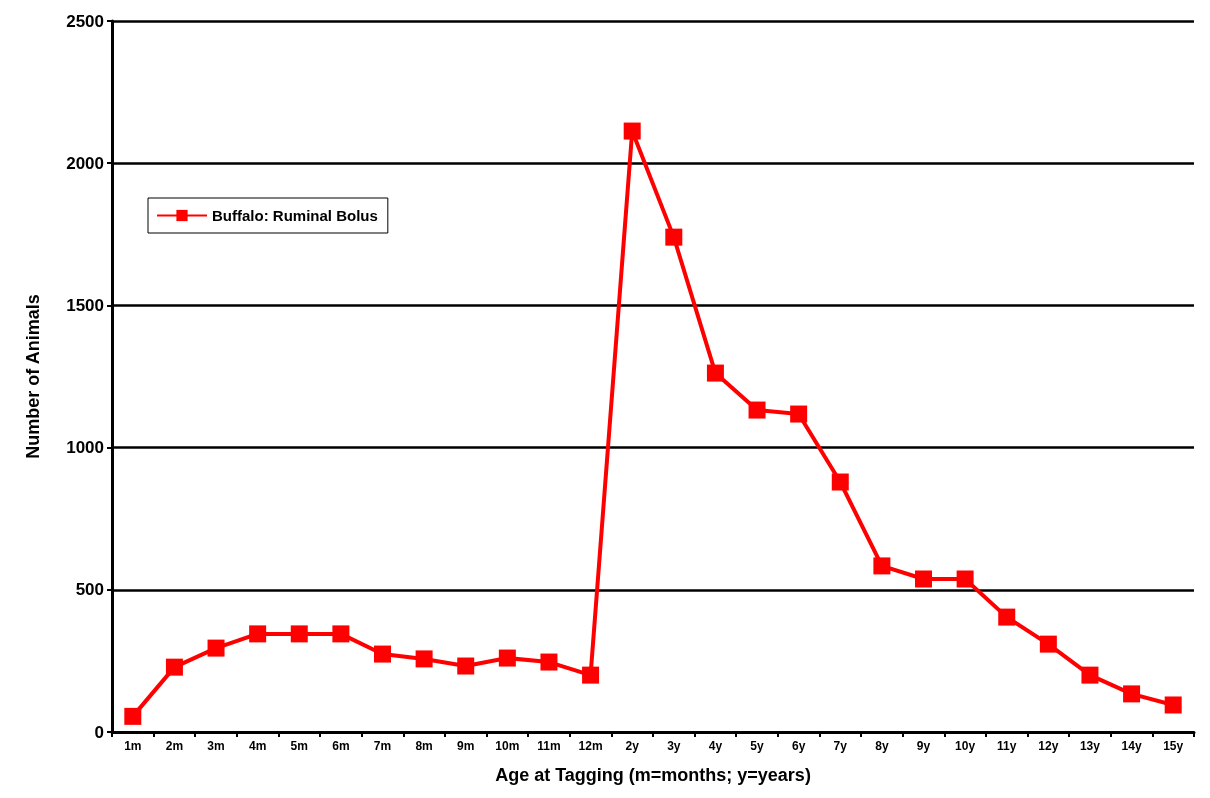 This screenshot has height=798, width=1210. What do you see at coordinates (33, 376) in the screenshot?
I see `y-axis-title: Number of Animals` at bounding box center [33, 376].